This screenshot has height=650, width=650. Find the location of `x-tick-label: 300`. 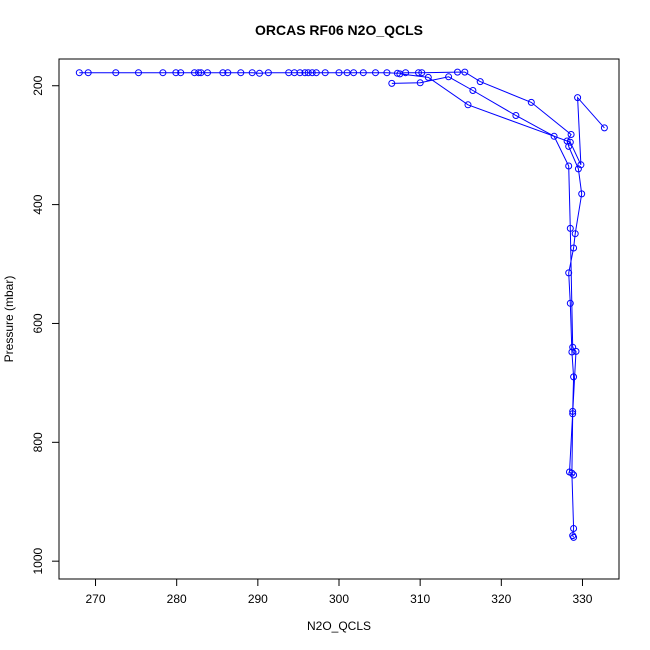

x-tick-label: 300 is located at coordinates (339, 599).